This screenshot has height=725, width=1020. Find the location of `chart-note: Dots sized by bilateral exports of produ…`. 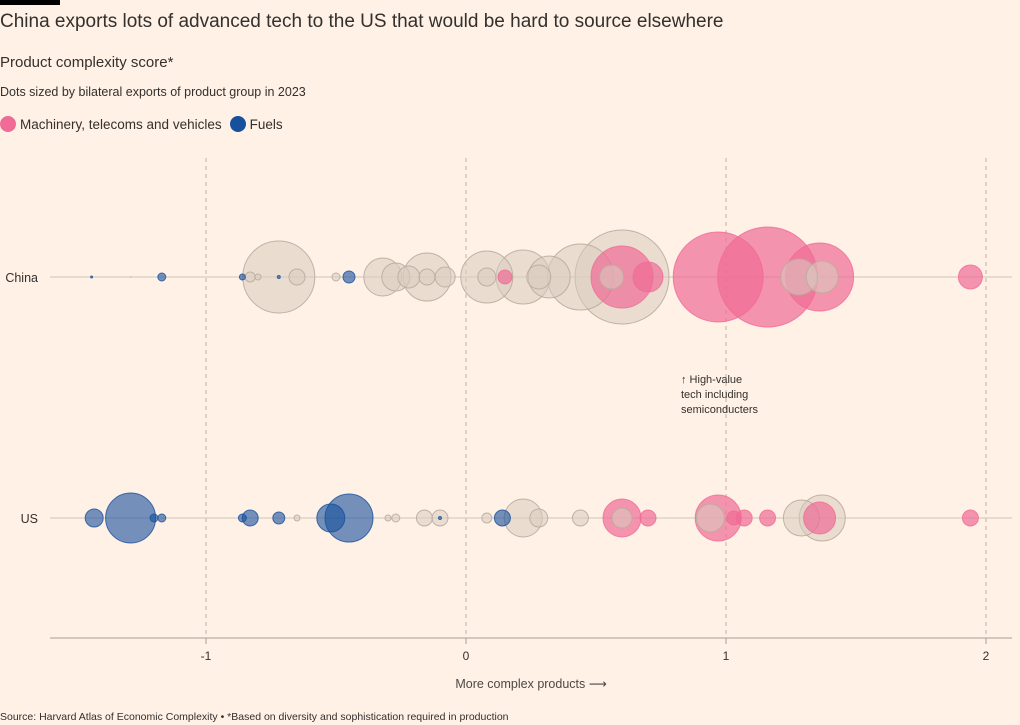

chart-note: Dots sized by bilateral exports of produ… is located at coordinates (153, 92).